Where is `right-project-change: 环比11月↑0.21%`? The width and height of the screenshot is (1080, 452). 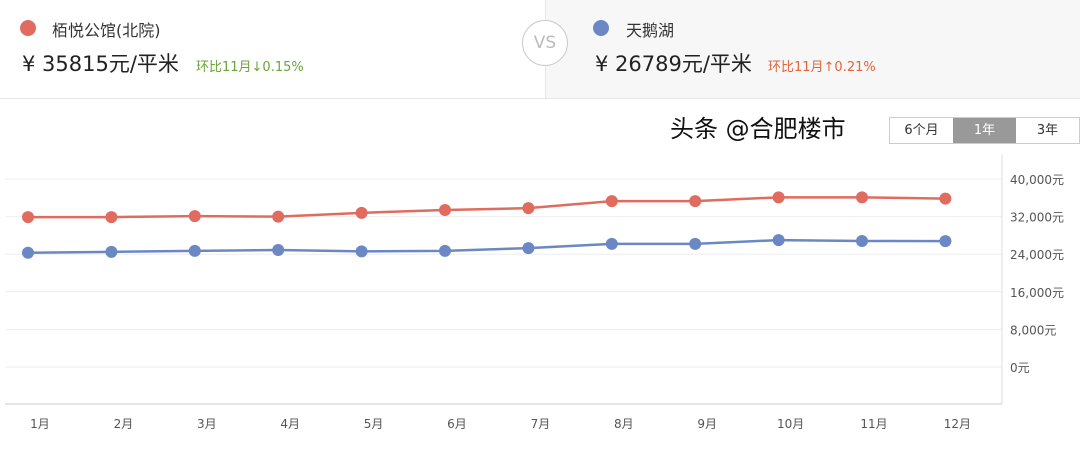 right-project-change: 环比11月↑0.21% is located at coordinates (822, 67).